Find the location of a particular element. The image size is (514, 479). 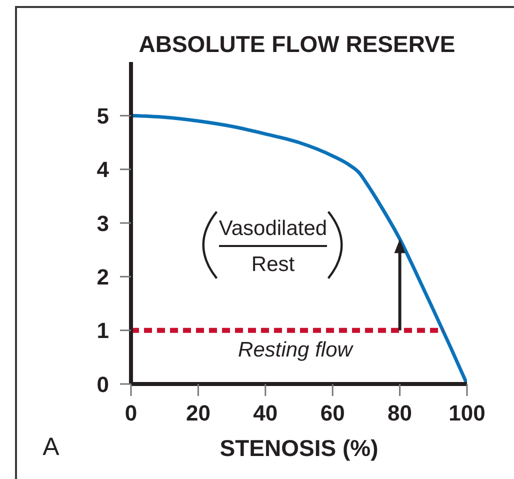

x-tick-label: 20 is located at coordinates (198, 413).